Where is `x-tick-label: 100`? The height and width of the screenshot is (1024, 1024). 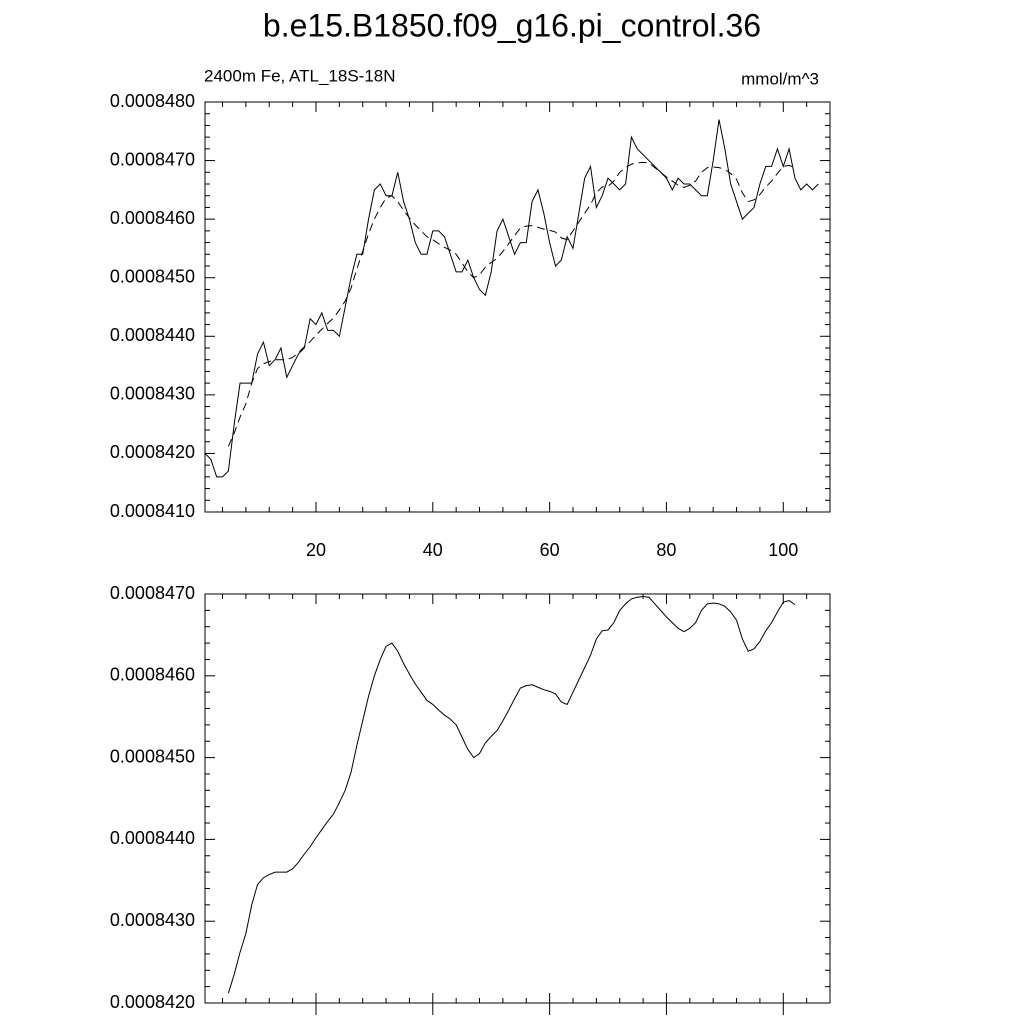 x-tick-label: 100 is located at coordinates (783, 550).